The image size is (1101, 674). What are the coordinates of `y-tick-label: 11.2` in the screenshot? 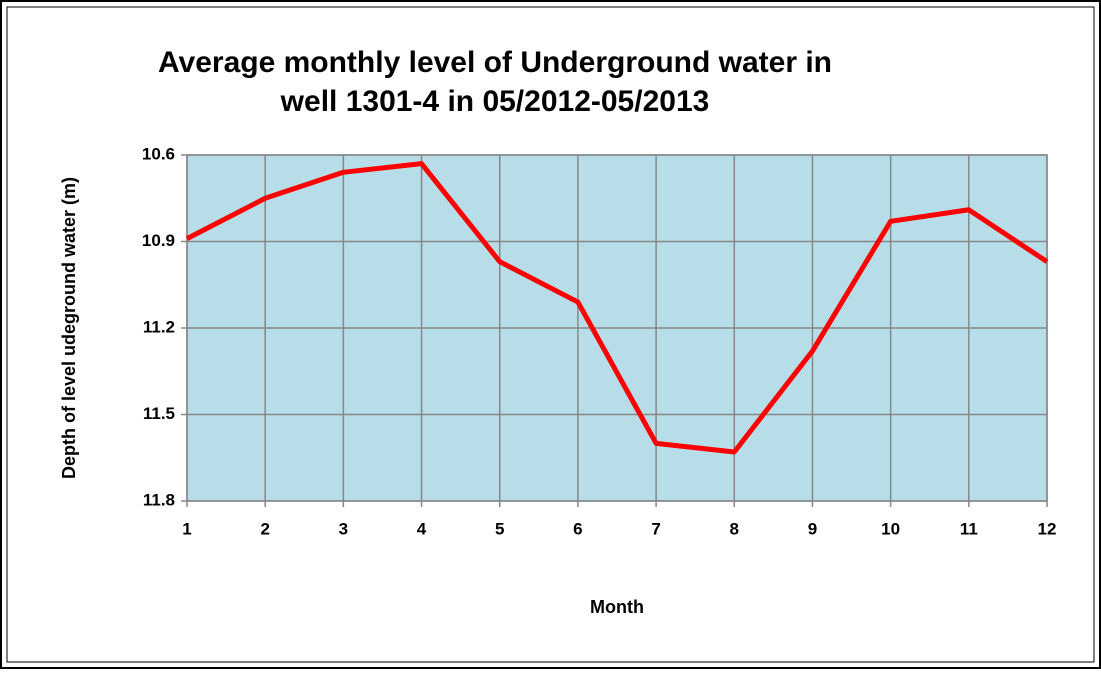 It's located at (159, 326).